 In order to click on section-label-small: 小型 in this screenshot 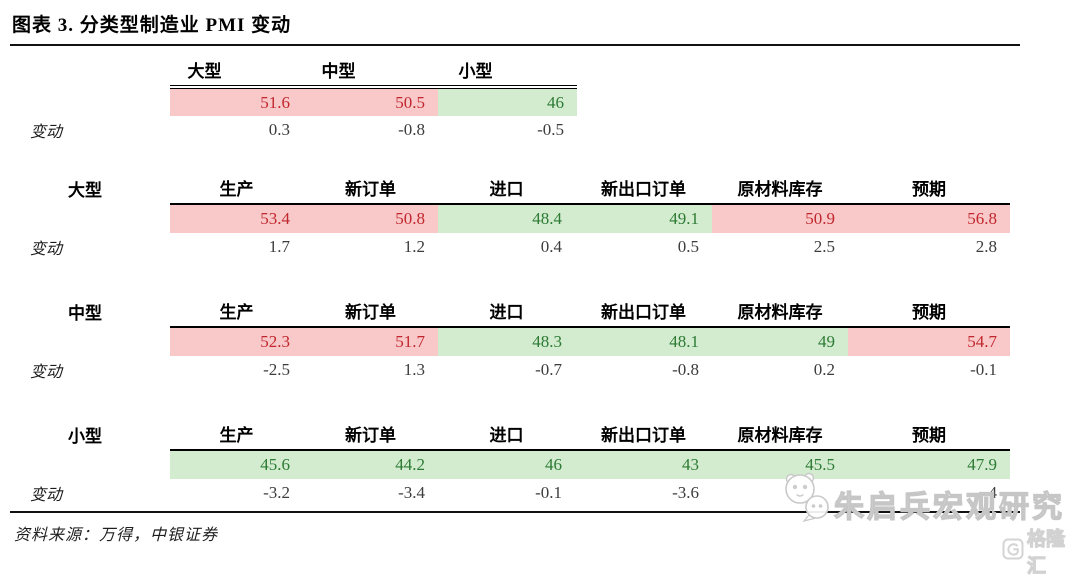, I will do `click(85, 436)`.